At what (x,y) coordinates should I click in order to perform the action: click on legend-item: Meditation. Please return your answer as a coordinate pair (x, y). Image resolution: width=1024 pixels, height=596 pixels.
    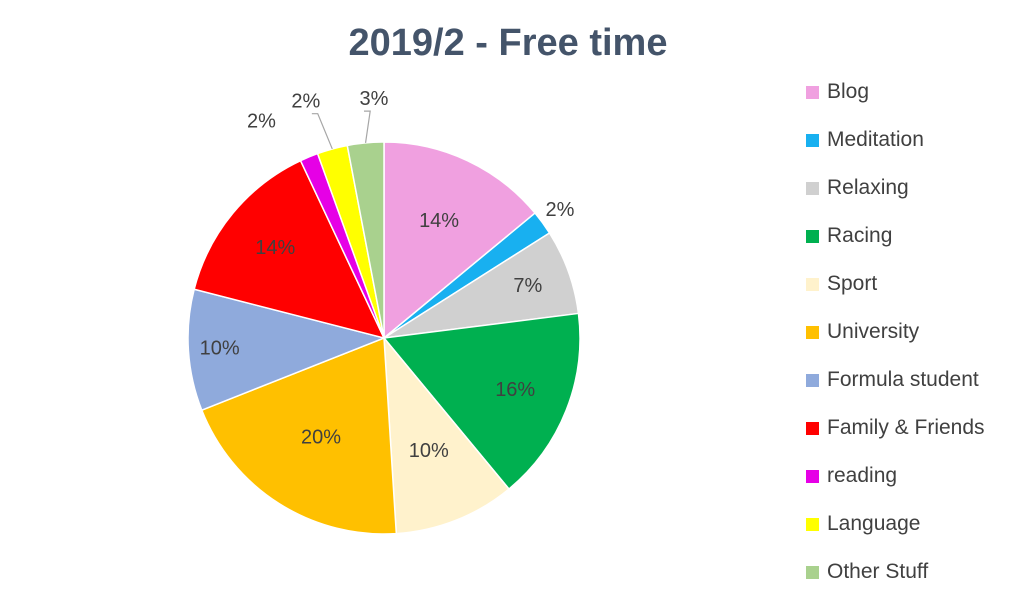
    Looking at the image, I should click on (895, 140).